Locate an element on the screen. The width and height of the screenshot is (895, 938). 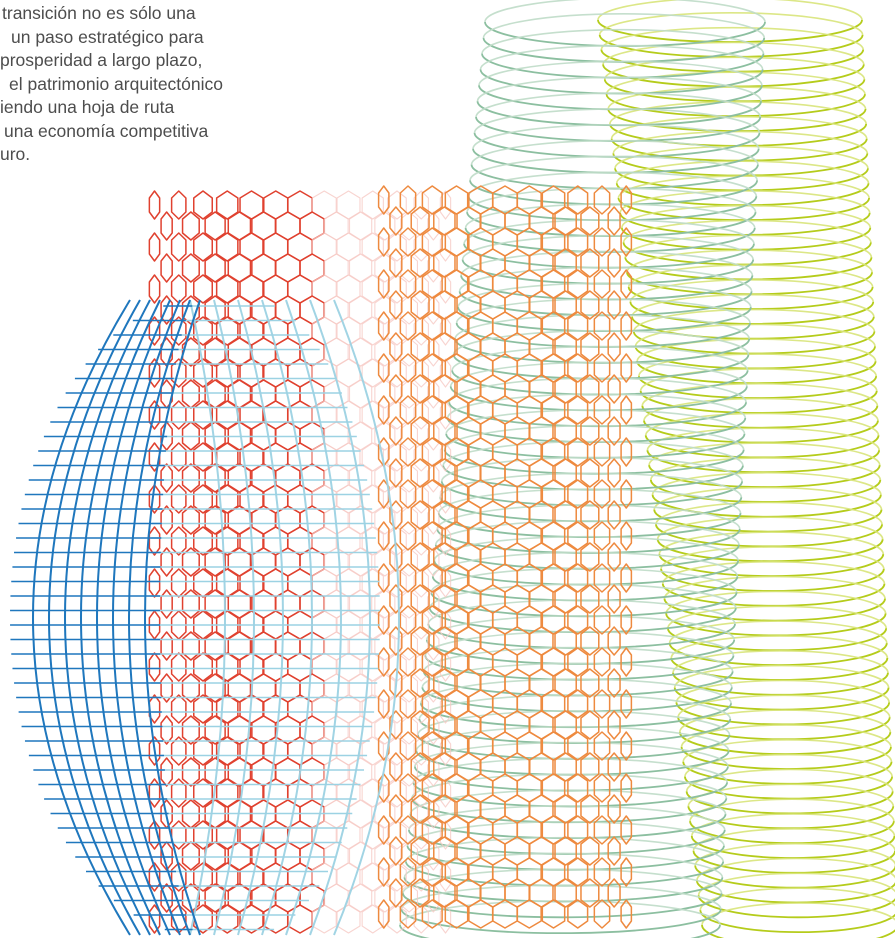
intro-line: el patrimonio arquitectónico is located at coordinates (116, 83).